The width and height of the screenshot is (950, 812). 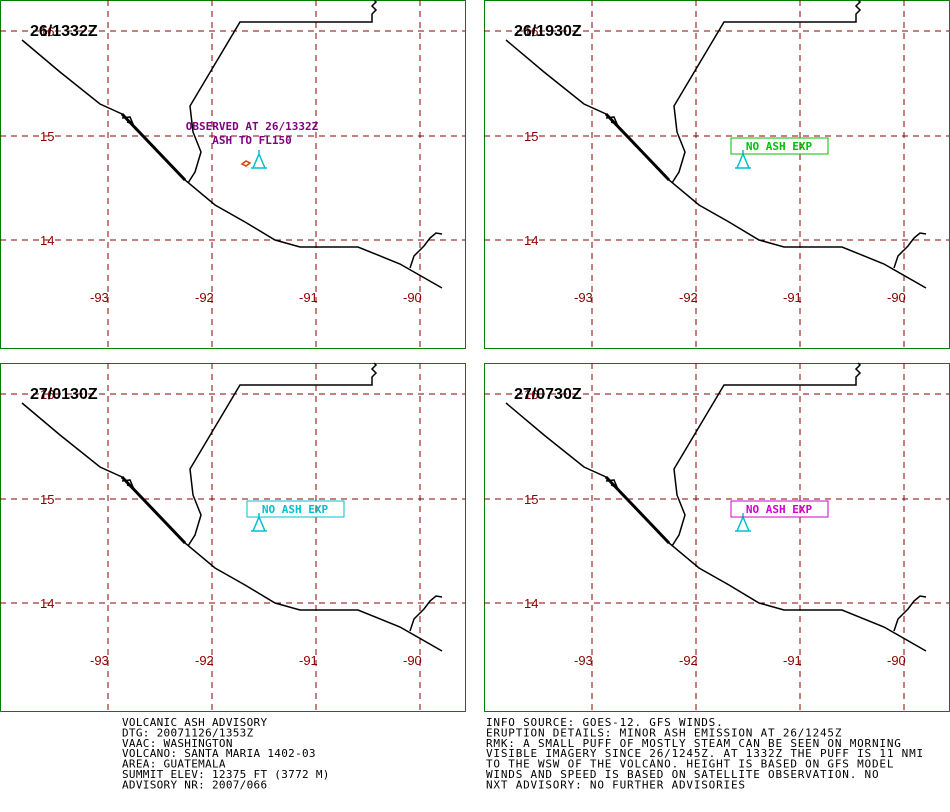 I want to click on valid-time: 27/0130Z, so click(x=64, y=394).